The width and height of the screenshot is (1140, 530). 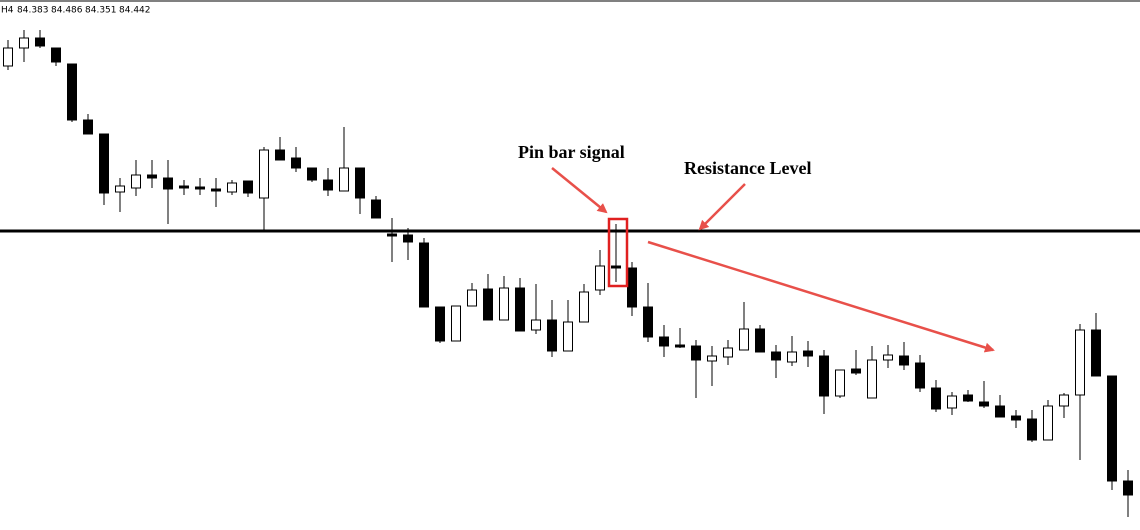 What do you see at coordinates (722, 207) in the screenshot?
I see `resistance-arrow` at bounding box center [722, 207].